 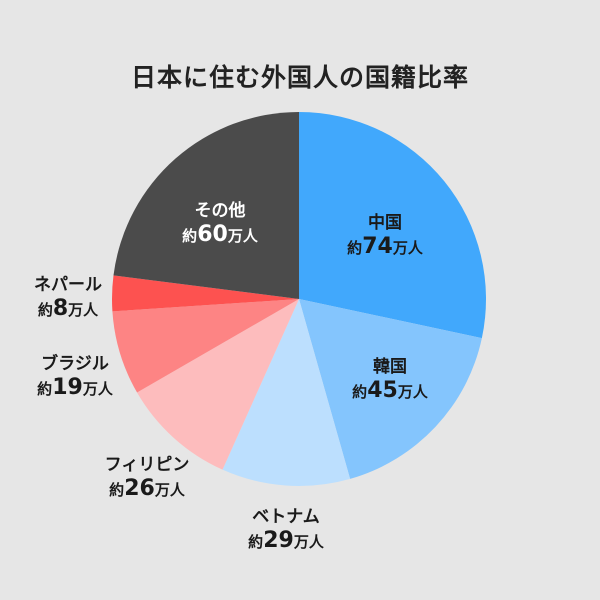 I want to click on slice-label: その他, so click(x=220, y=210).